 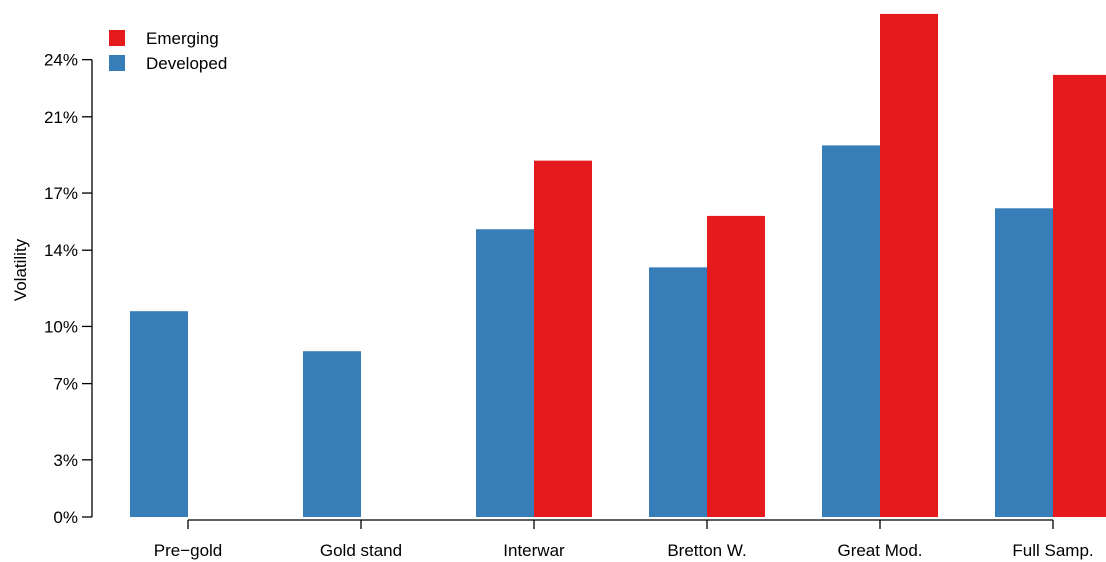 What do you see at coordinates (20, 269) in the screenshot?
I see `y-axis-title: Volatility` at bounding box center [20, 269].